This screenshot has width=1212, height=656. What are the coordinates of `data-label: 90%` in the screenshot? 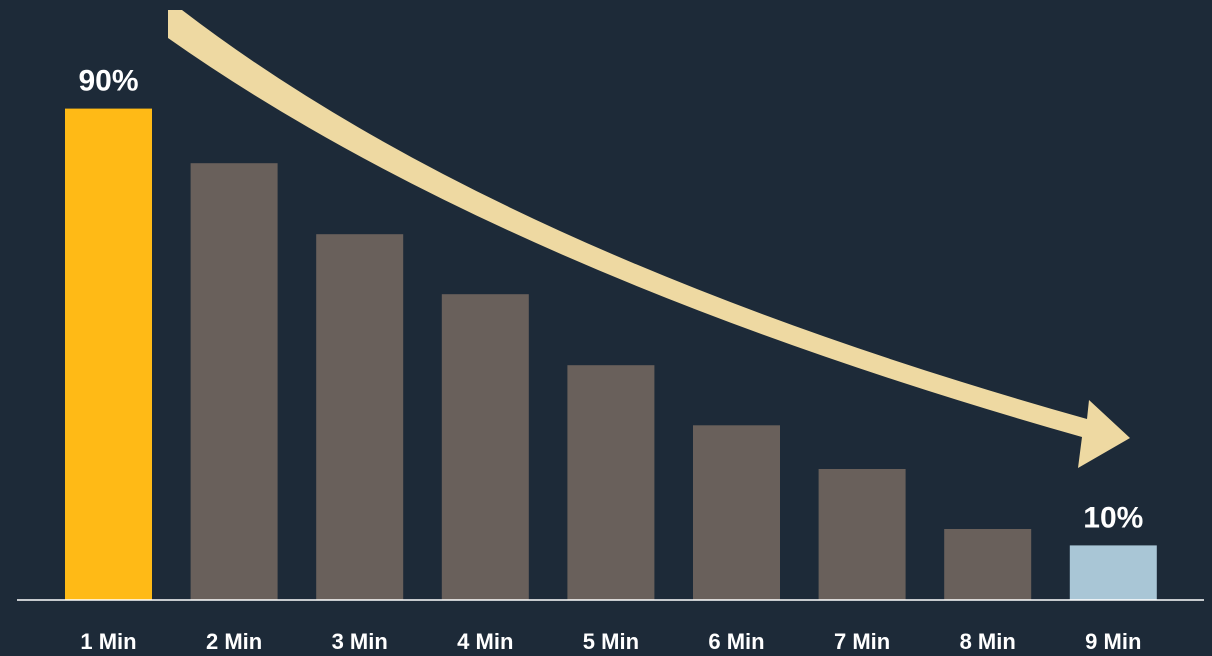 It's located at (108, 81).